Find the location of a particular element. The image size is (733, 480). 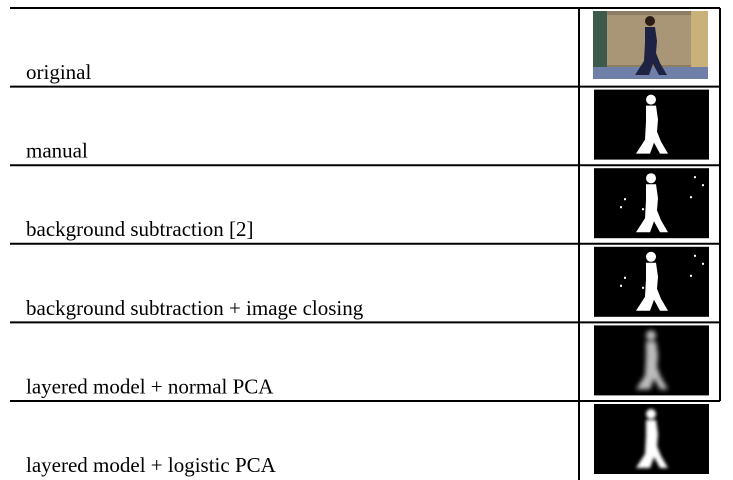

row-label: layered model + normal PCA is located at coordinates (150, 386).